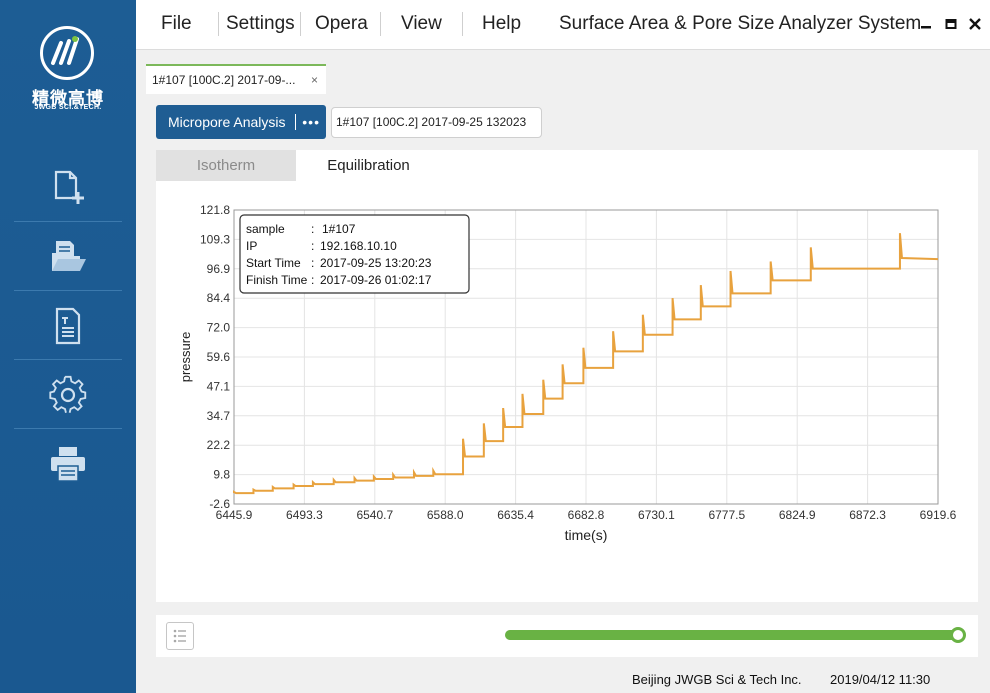 The width and height of the screenshot is (990, 693). I want to click on info-key: Finish Time, so click(277, 280).